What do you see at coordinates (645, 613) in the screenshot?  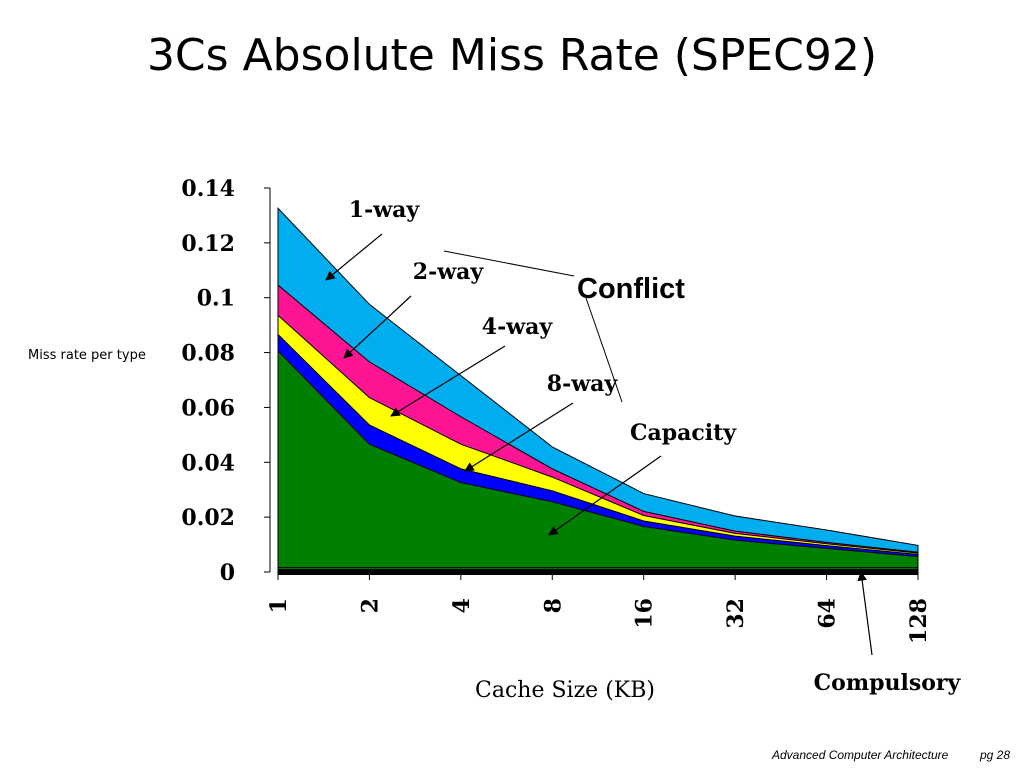 I see `x-tick-label: 16` at bounding box center [645, 613].